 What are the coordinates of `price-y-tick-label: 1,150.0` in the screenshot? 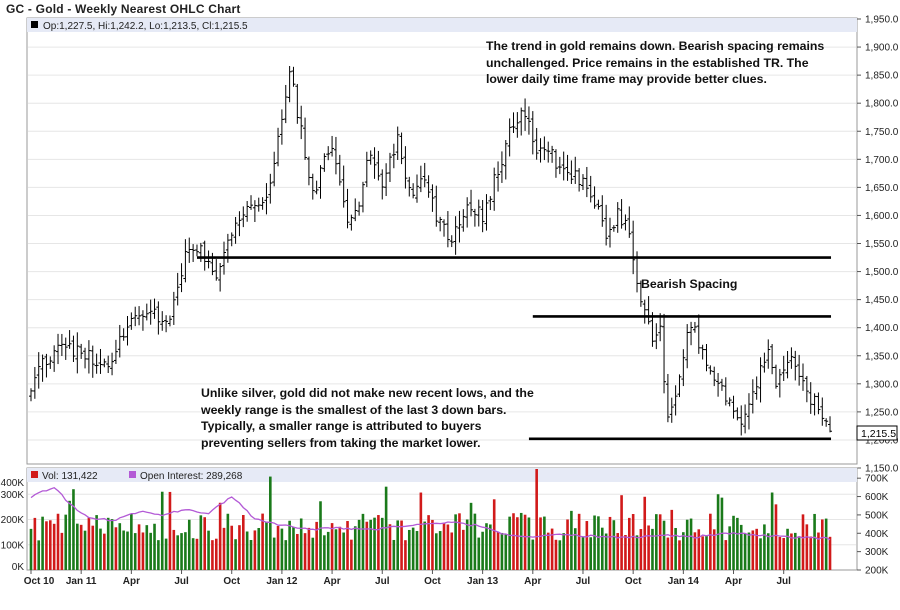 It's located at (882, 469).